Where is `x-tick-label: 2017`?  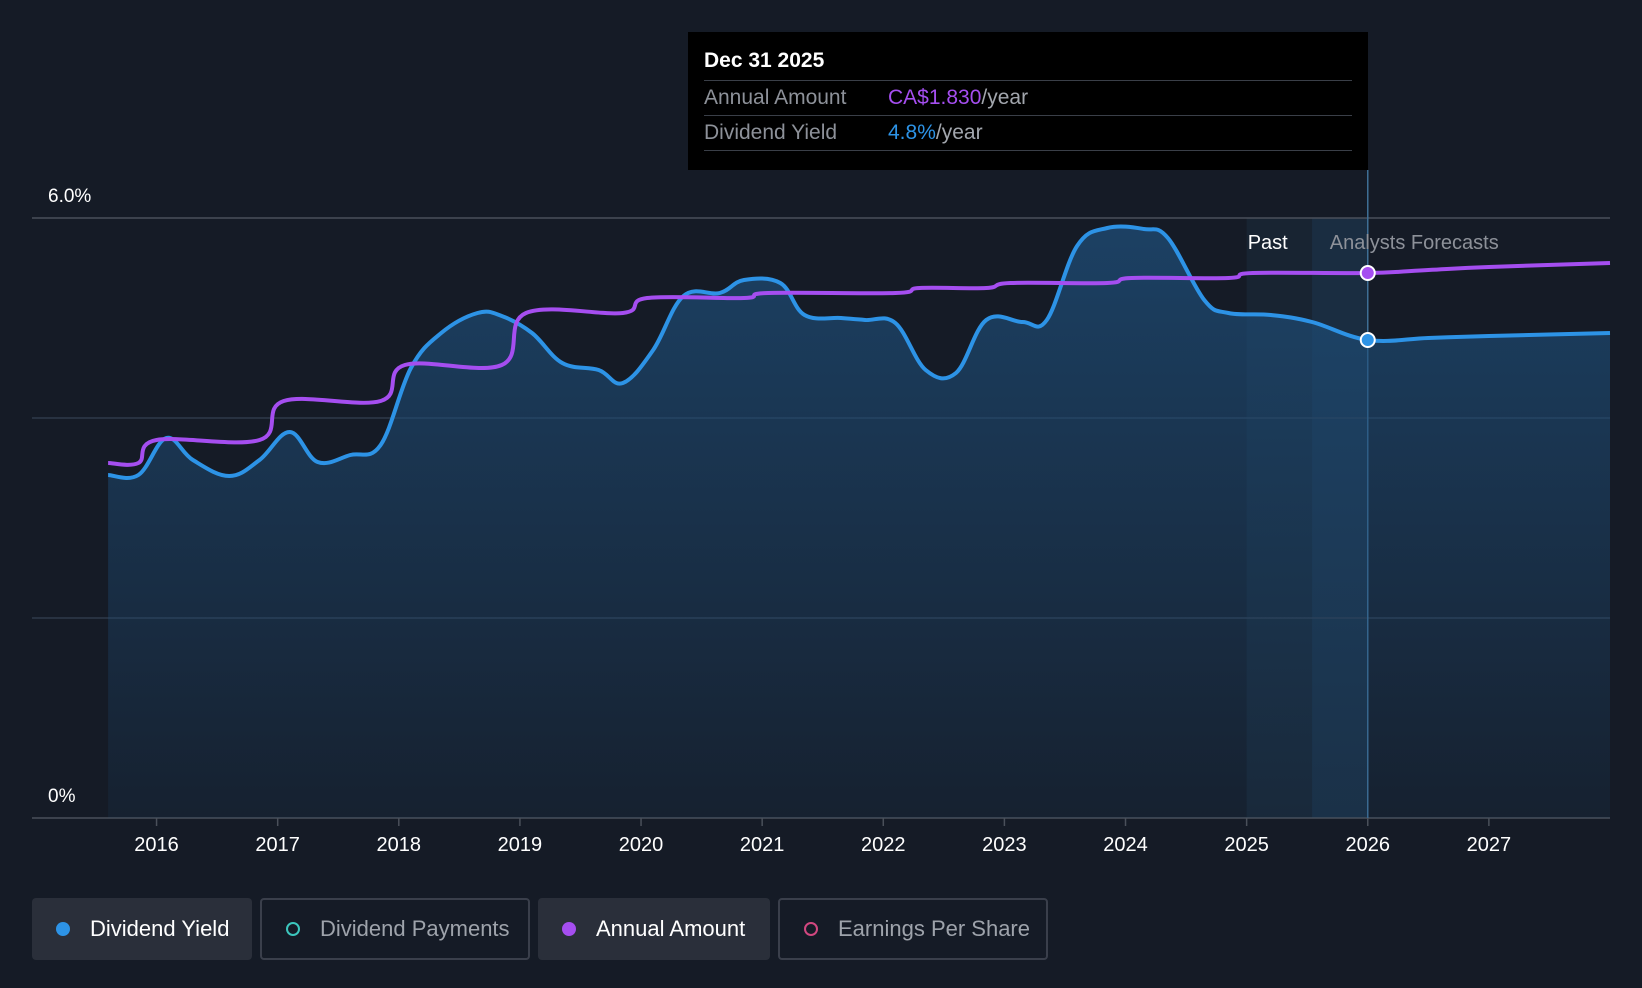 x-tick-label: 2017 is located at coordinates (277, 845).